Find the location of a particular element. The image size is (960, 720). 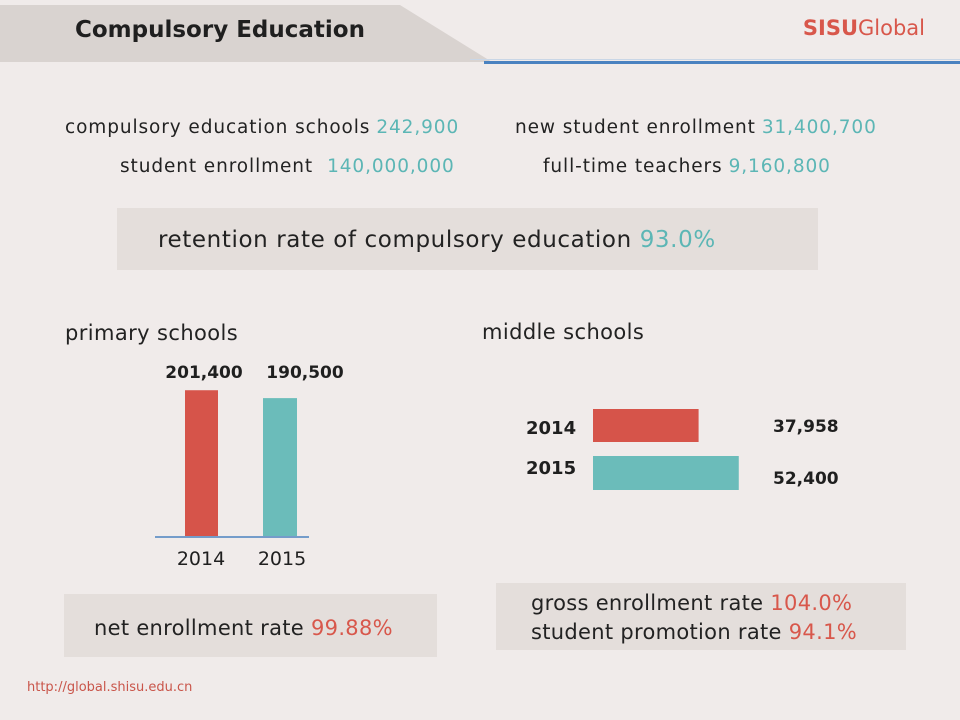

header-banner is located at coordinates (246, 33).